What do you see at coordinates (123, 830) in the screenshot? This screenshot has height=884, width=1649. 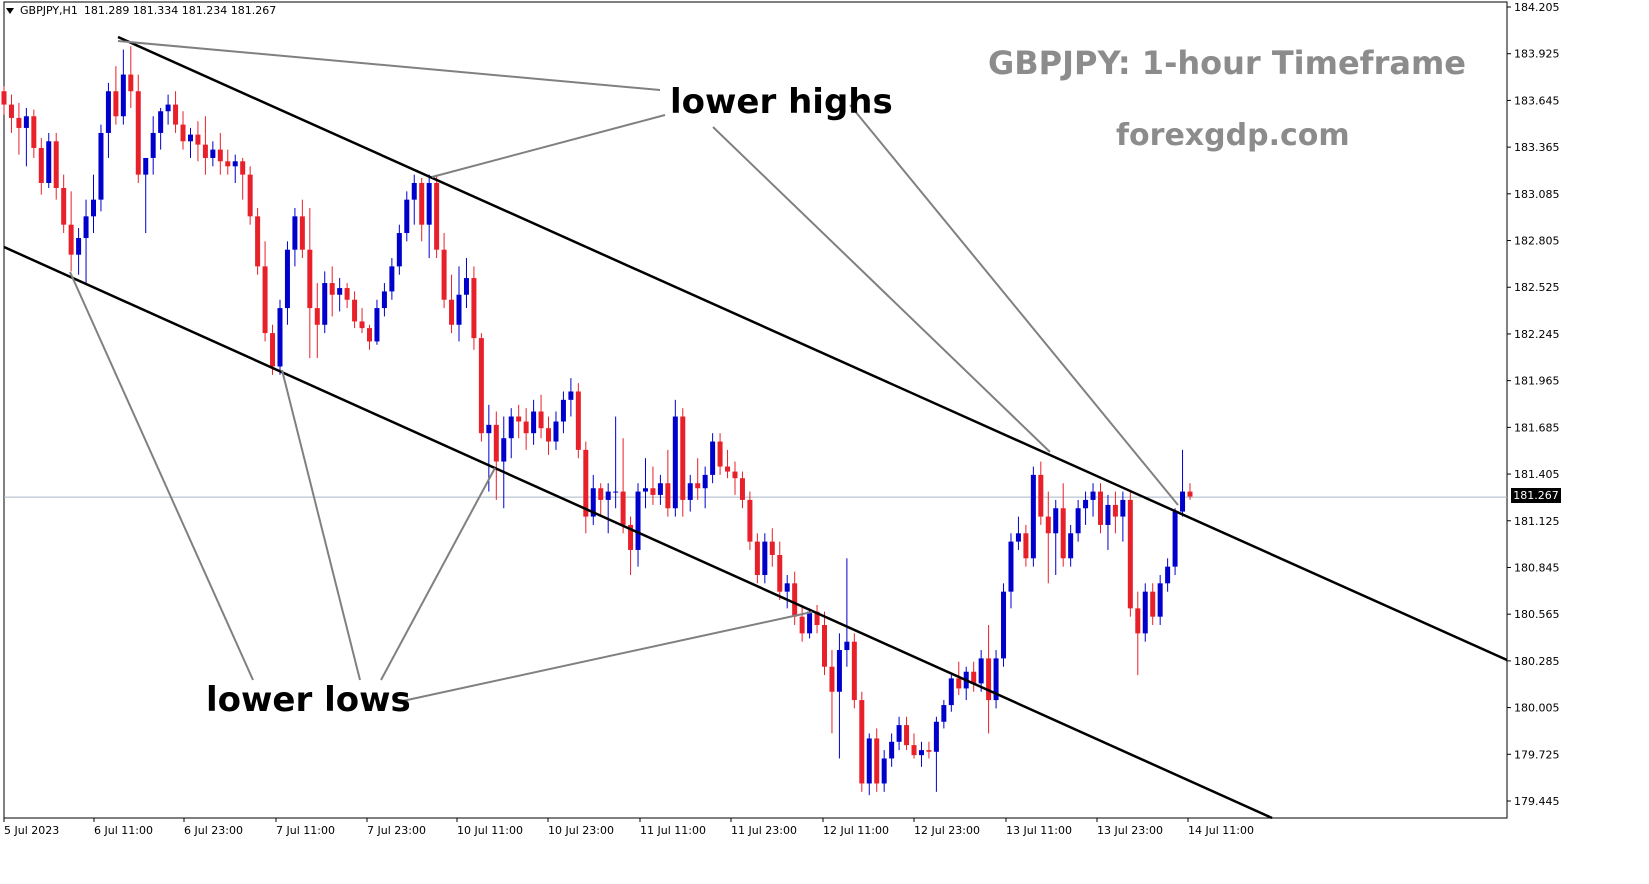 I see `x-tick-label: 6 Jul 11:00` at bounding box center [123, 830].